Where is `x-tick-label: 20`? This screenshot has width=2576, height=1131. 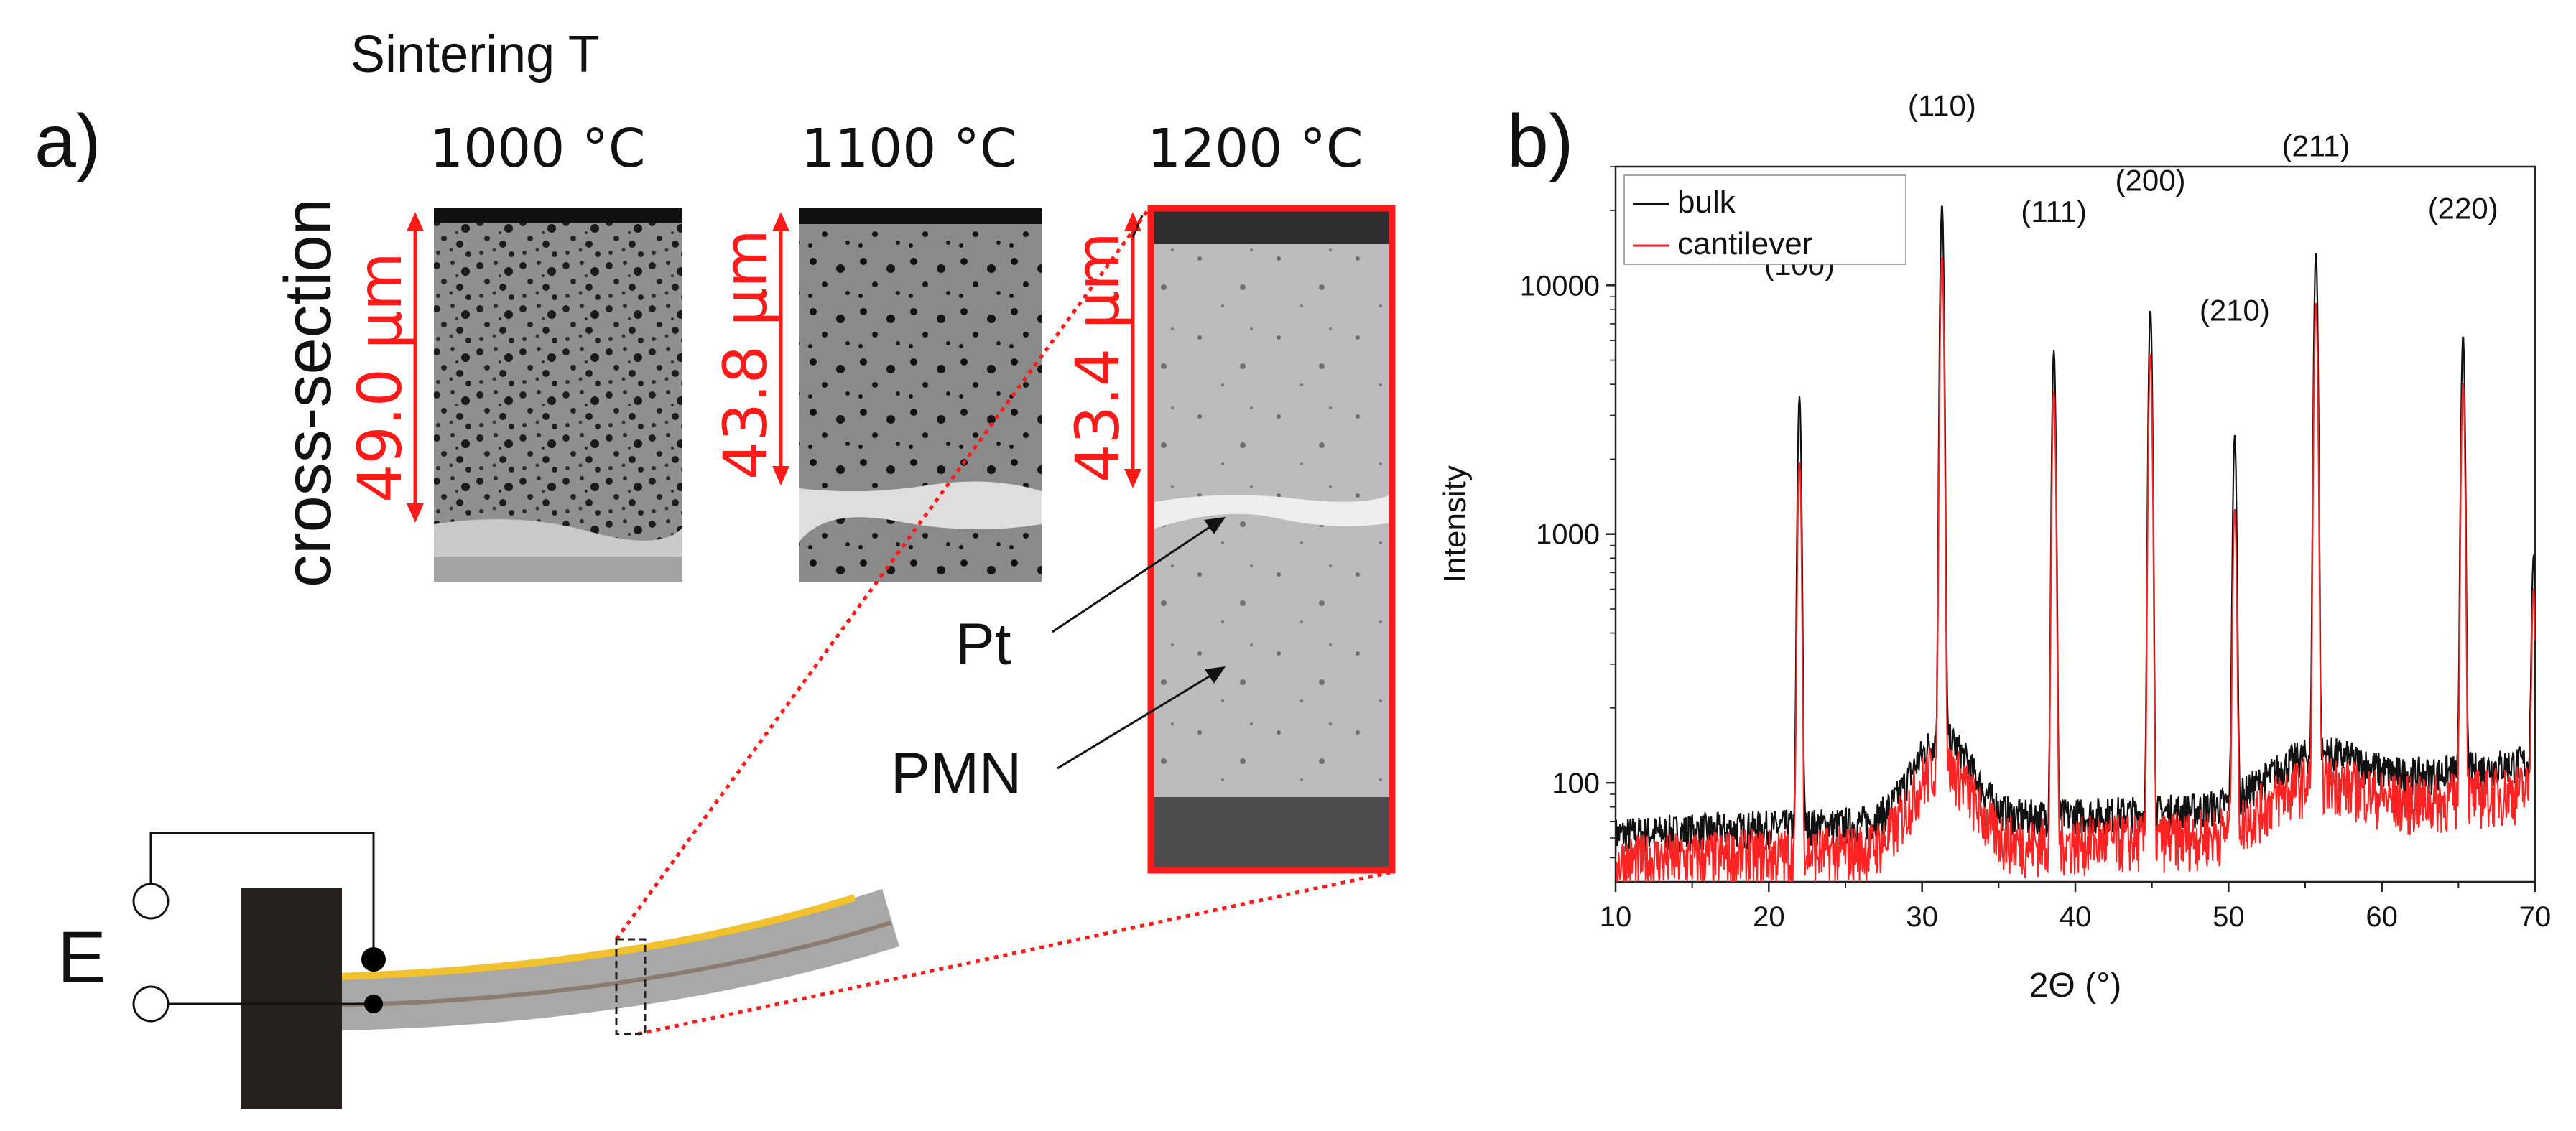 x-tick-label: 20 is located at coordinates (1769, 917).